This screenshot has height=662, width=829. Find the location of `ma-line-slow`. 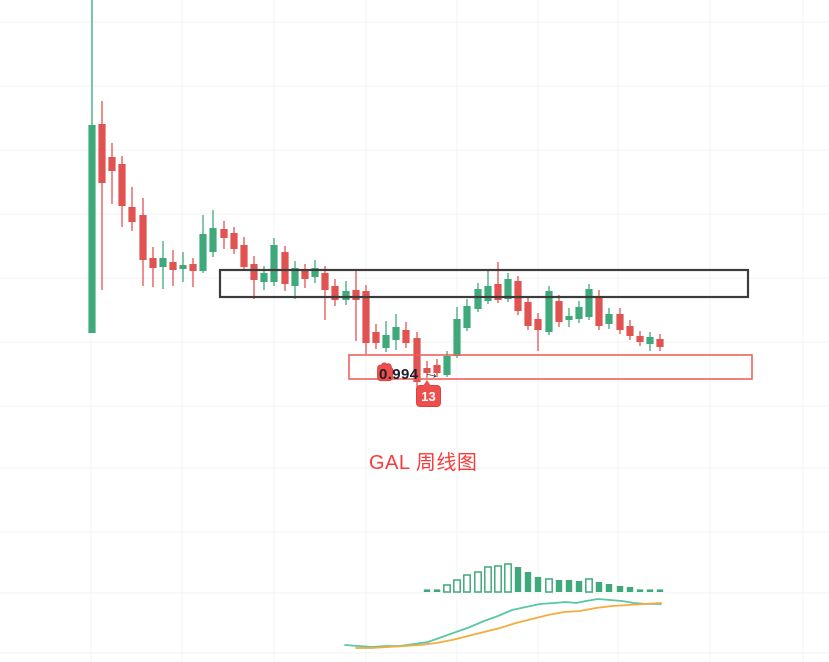

ma-line-slow is located at coordinates (508, 625).